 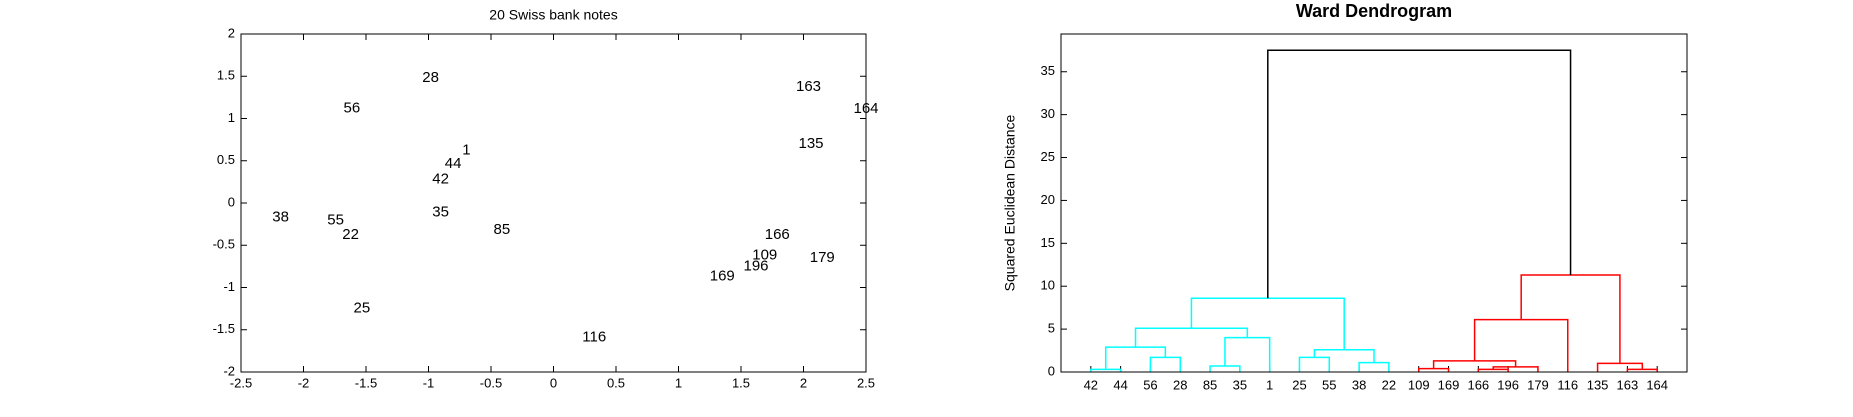 I want to click on y-tick-label: -1.5, so click(x=224, y=328).